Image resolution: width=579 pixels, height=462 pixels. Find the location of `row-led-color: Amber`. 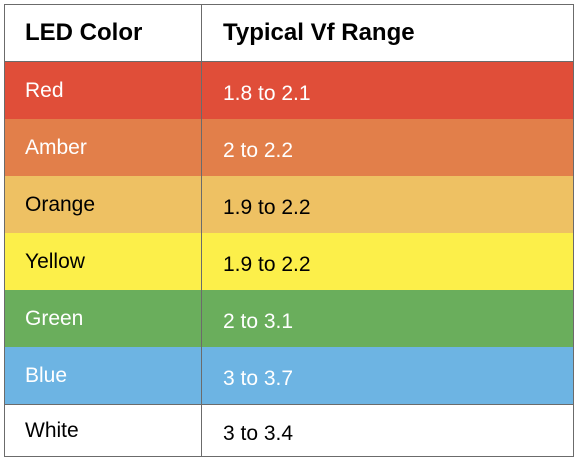

row-led-color: Amber is located at coordinates (103, 147).